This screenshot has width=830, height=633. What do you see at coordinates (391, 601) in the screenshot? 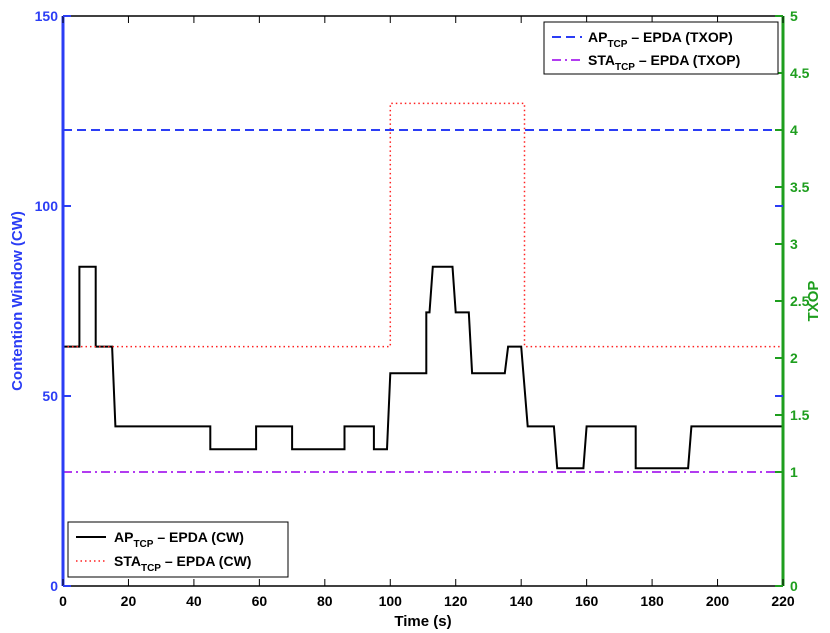
I see `x-tick-label: 100` at bounding box center [391, 601].